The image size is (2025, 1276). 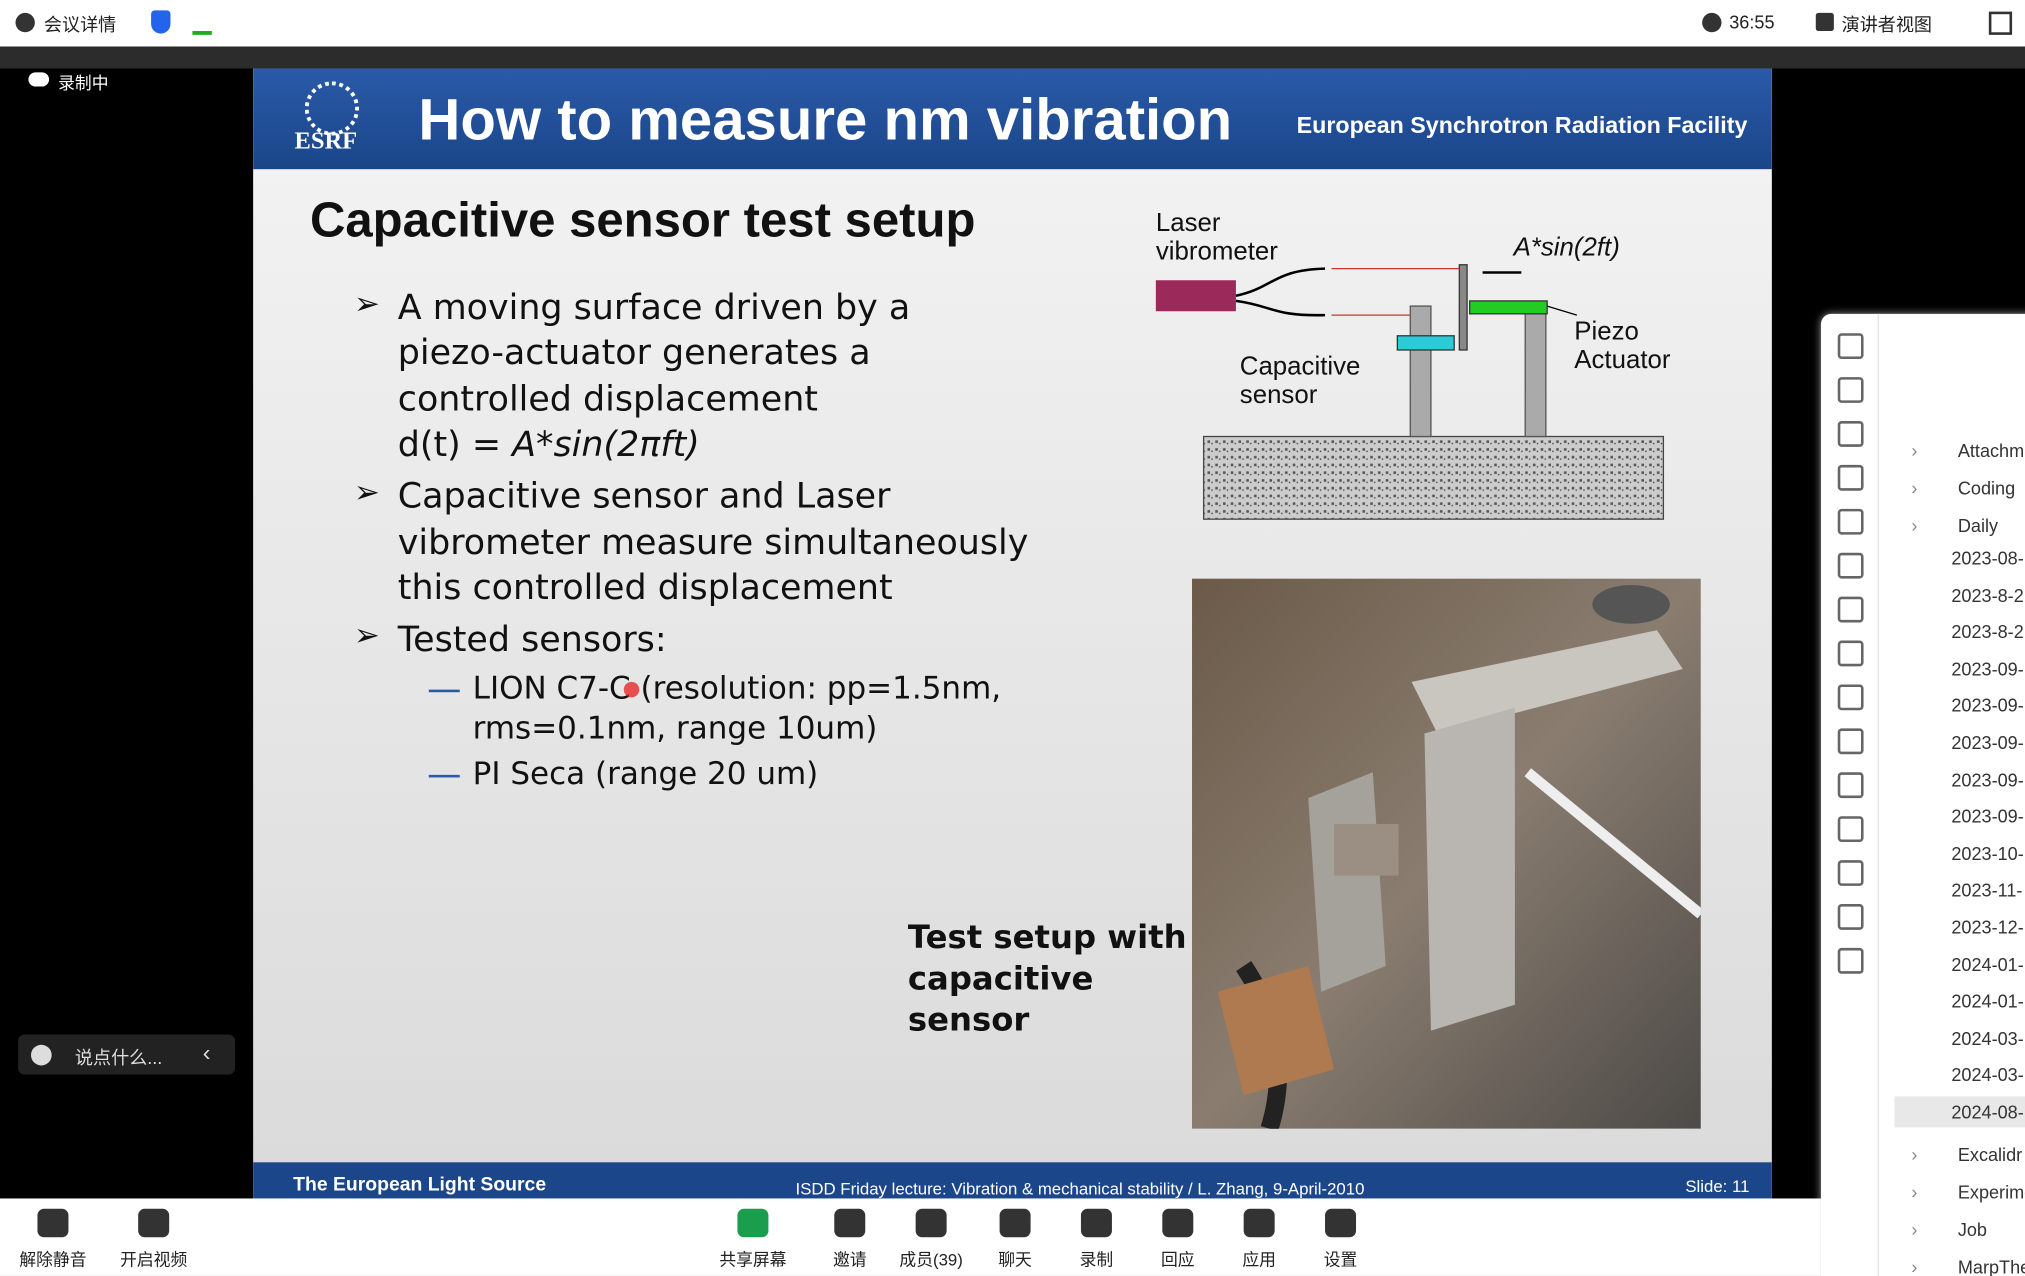 I want to click on laser-label: Laser vibrometer, so click(x=1217, y=237).